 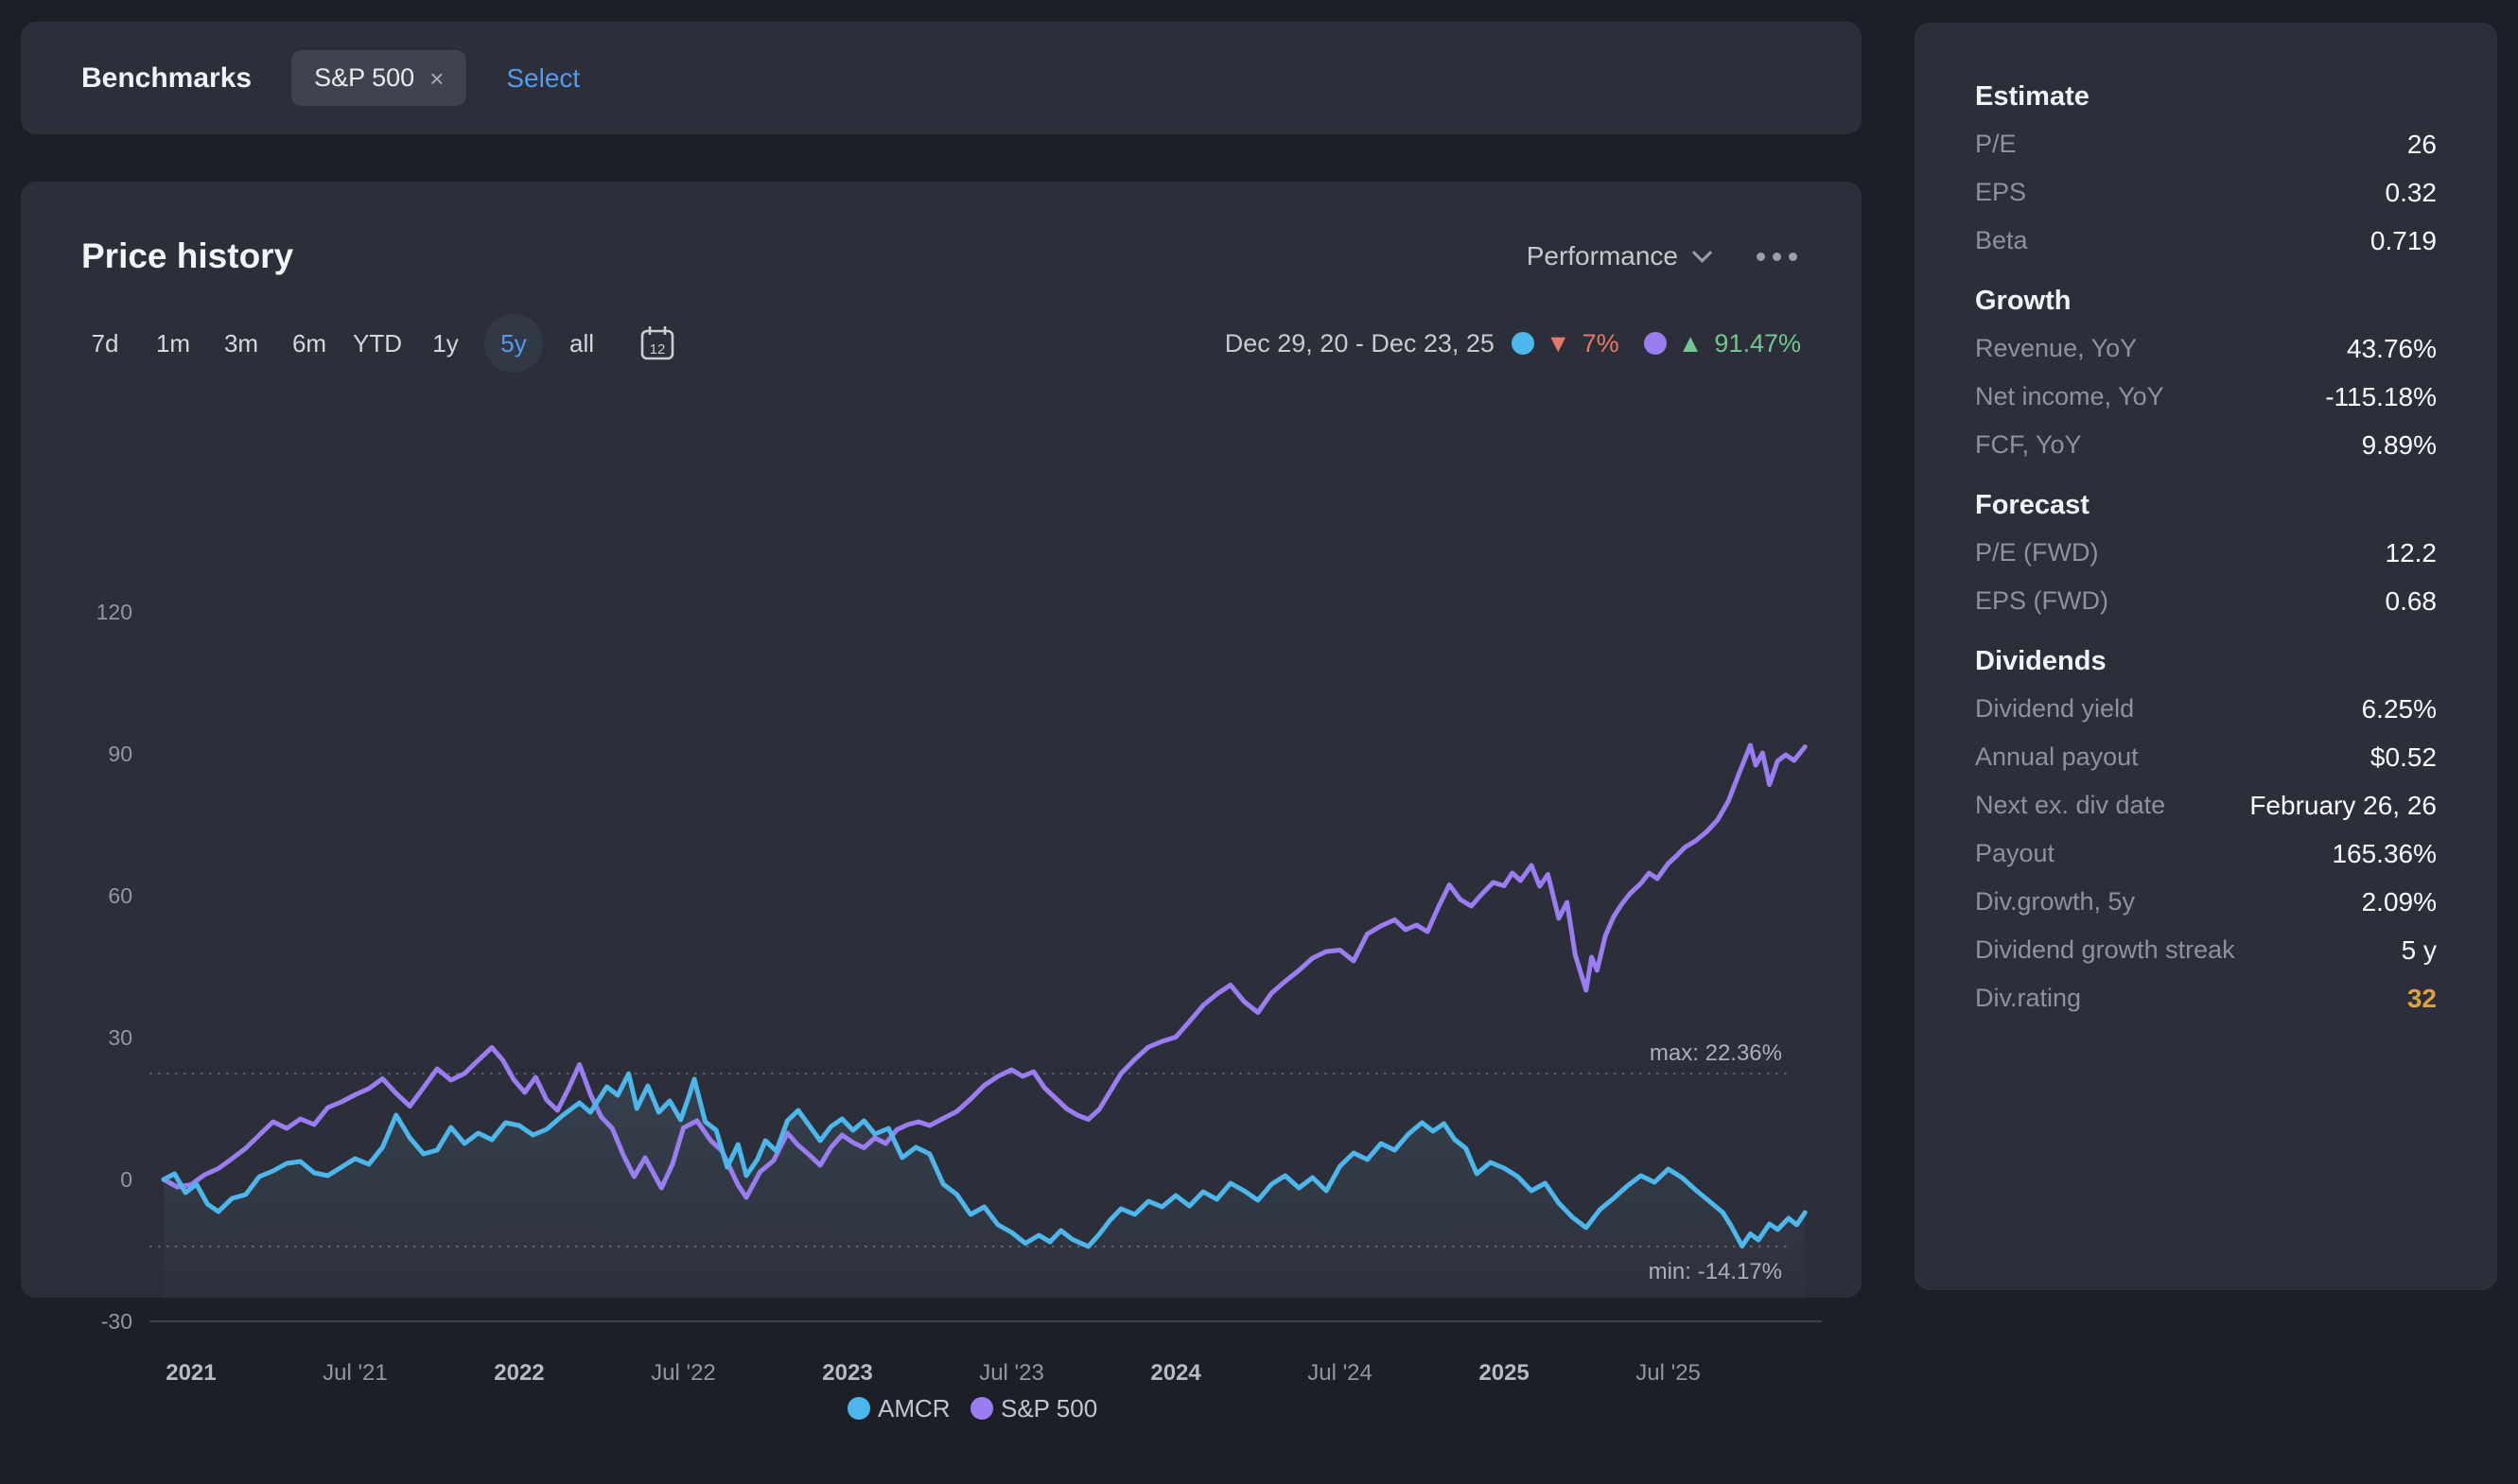 What do you see at coordinates (126, 1179) in the screenshot?
I see `svg-text: 0` at bounding box center [126, 1179].